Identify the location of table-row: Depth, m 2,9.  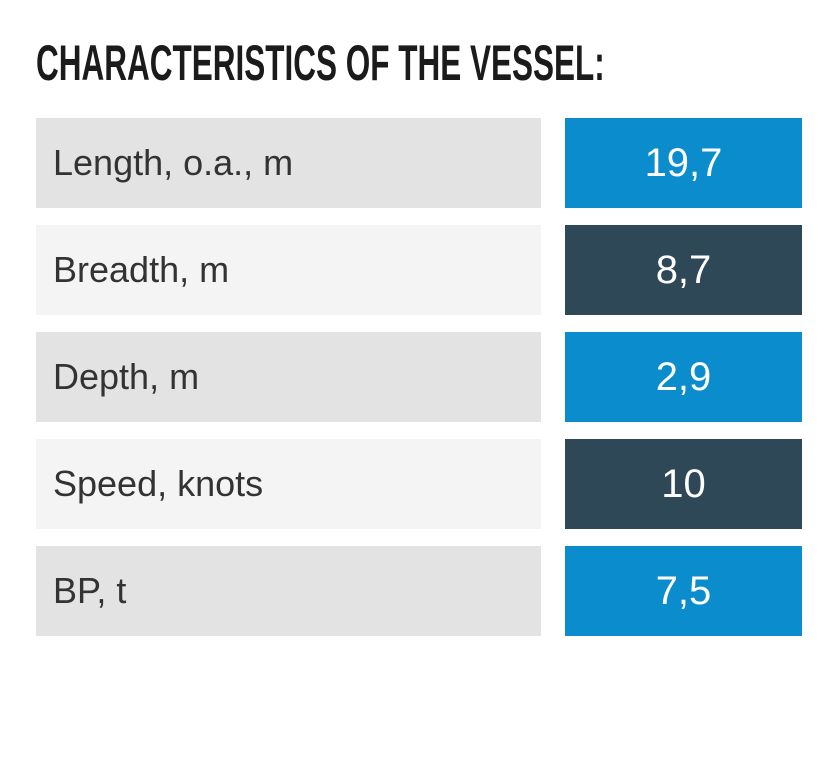
(433, 377).